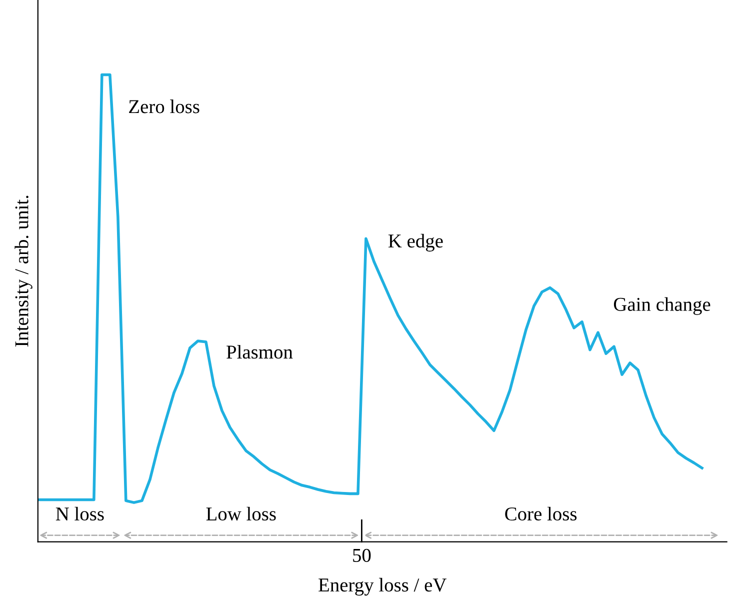 The image size is (729, 600). What do you see at coordinates (362, 555) in the screenshot?
I see `text: 50` at bounding box center [362, 555].